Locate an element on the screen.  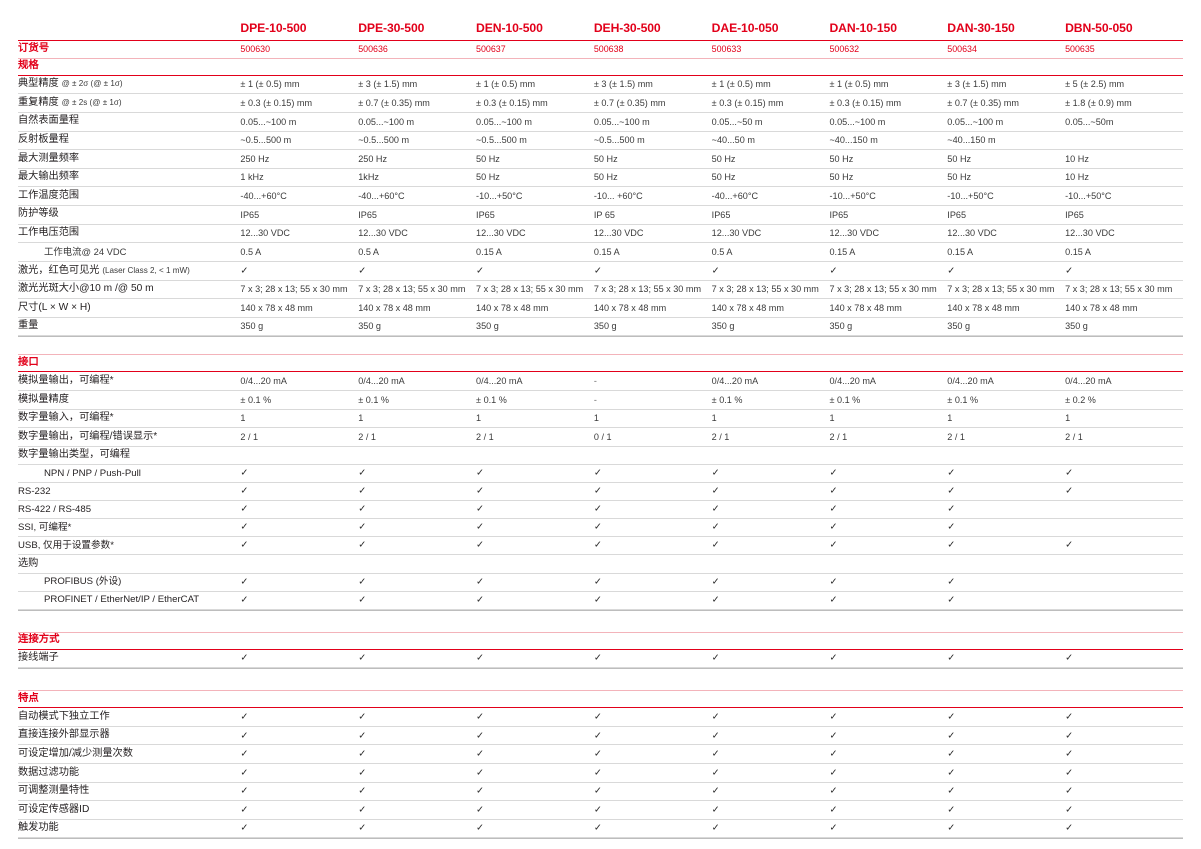
cell-profinet-1: ✓ is located at coordinates (417, 600).